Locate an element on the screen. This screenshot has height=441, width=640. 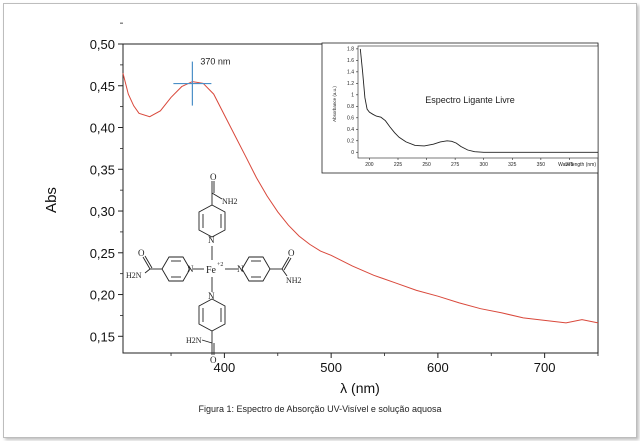
inset-x-tick-label: 275 is located at coordinates (455, 165).